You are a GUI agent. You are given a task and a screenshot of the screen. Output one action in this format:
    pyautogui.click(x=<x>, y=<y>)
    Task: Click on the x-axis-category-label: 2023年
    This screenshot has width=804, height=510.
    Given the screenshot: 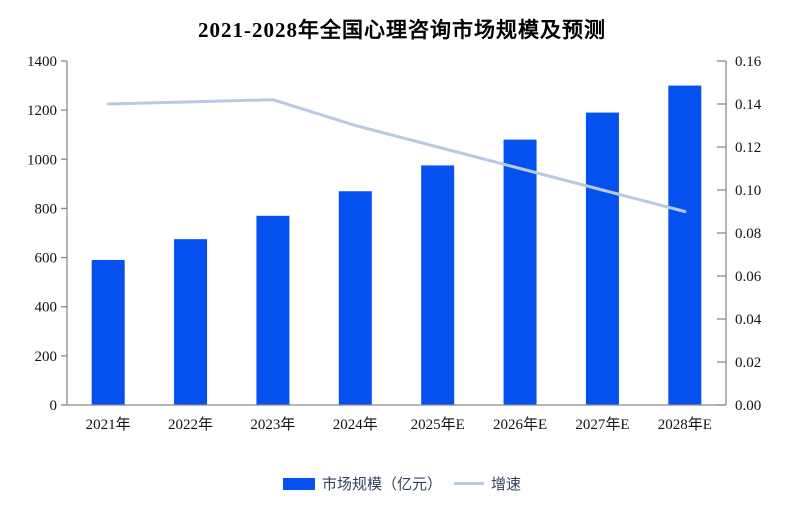 What is the action you would take?
    pyautogui.click(x=272, y=424)
    